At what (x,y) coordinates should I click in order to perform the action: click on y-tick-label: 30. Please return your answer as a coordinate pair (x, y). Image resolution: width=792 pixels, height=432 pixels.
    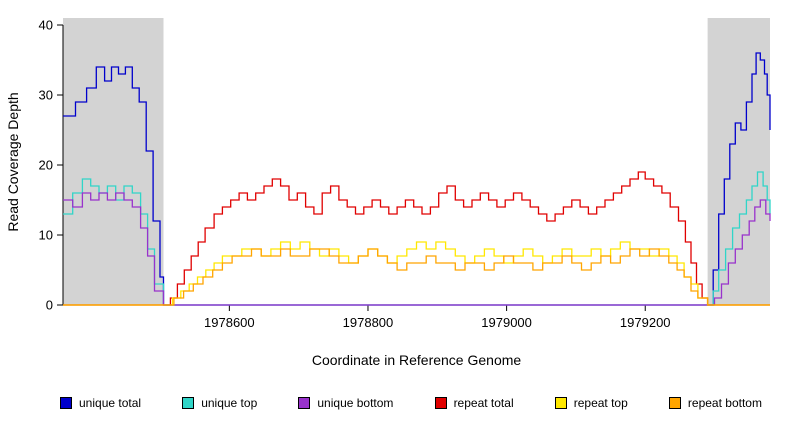
    Looking at the image, I should click on (46, 95).